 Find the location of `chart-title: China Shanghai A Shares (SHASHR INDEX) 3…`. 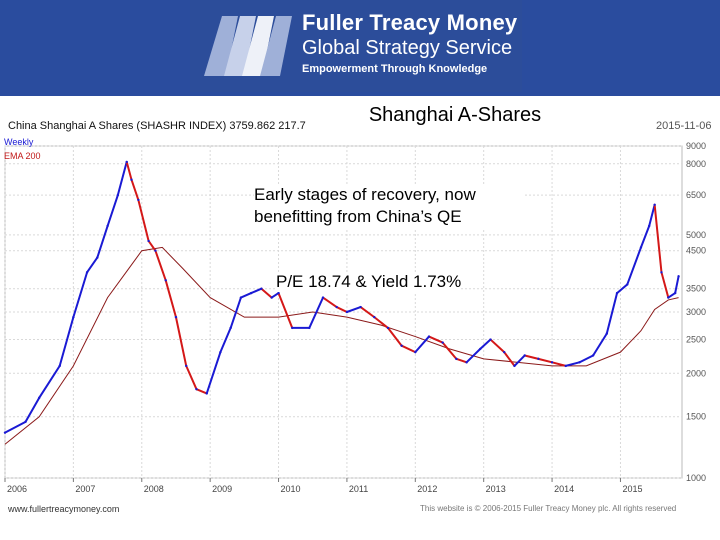

chart-title: China Shanghai A Shares (SHASHR INDEX) 3… is located at coordinates (157, 126).